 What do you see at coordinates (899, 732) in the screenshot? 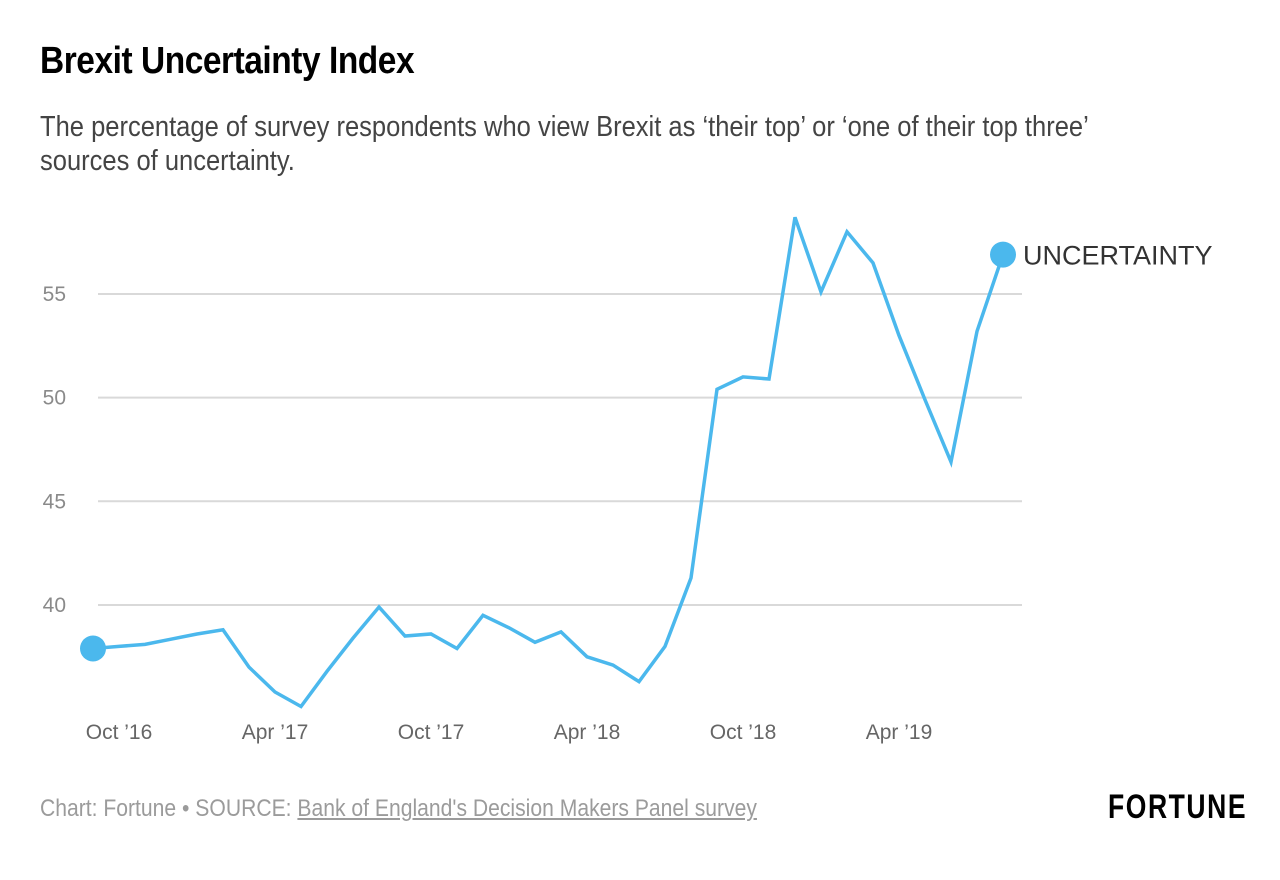
I see `x-tick-label: Apr ’19` at bounding box center [899, 732].